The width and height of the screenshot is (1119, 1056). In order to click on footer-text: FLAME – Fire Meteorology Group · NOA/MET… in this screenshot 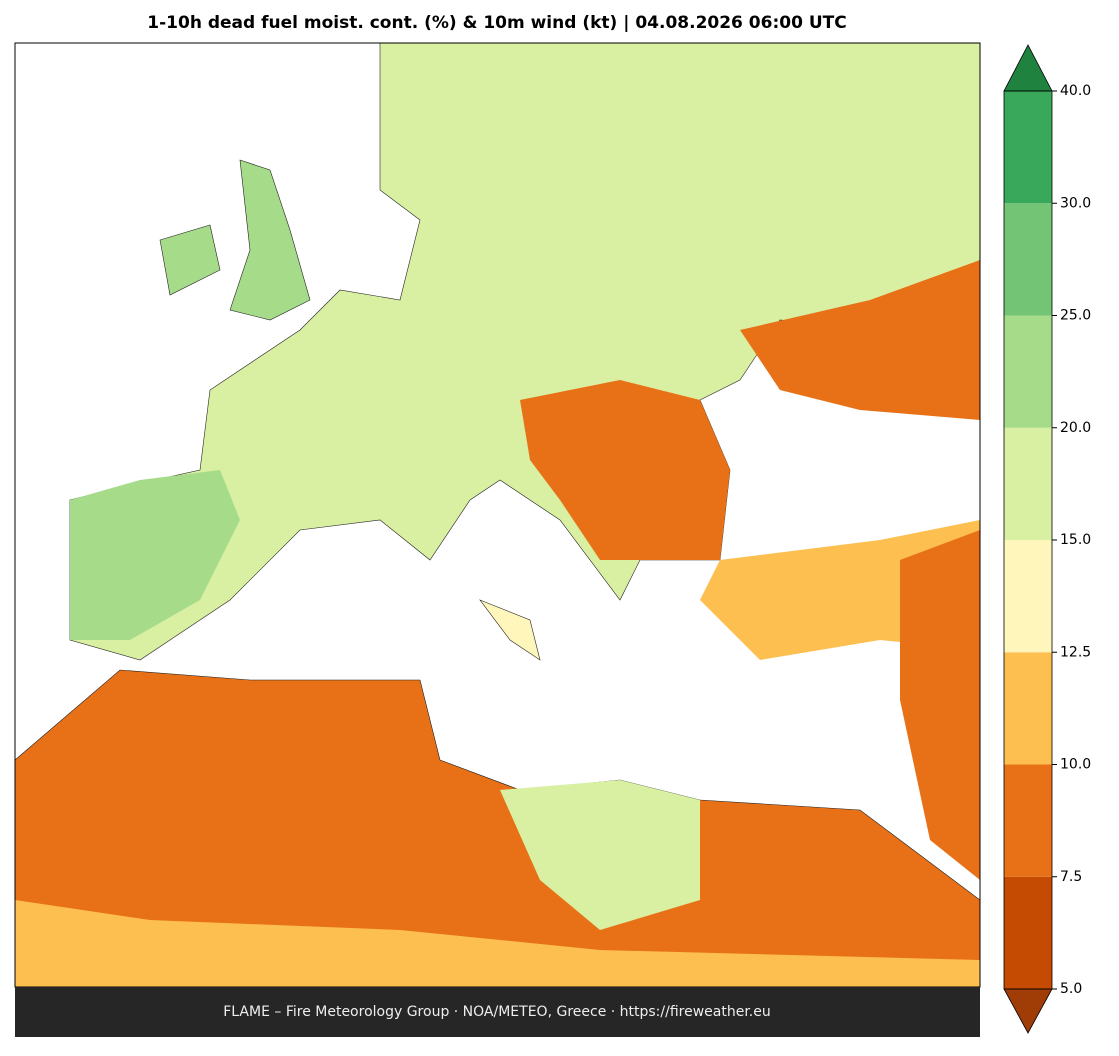, I will do `click(497, 1012)`.